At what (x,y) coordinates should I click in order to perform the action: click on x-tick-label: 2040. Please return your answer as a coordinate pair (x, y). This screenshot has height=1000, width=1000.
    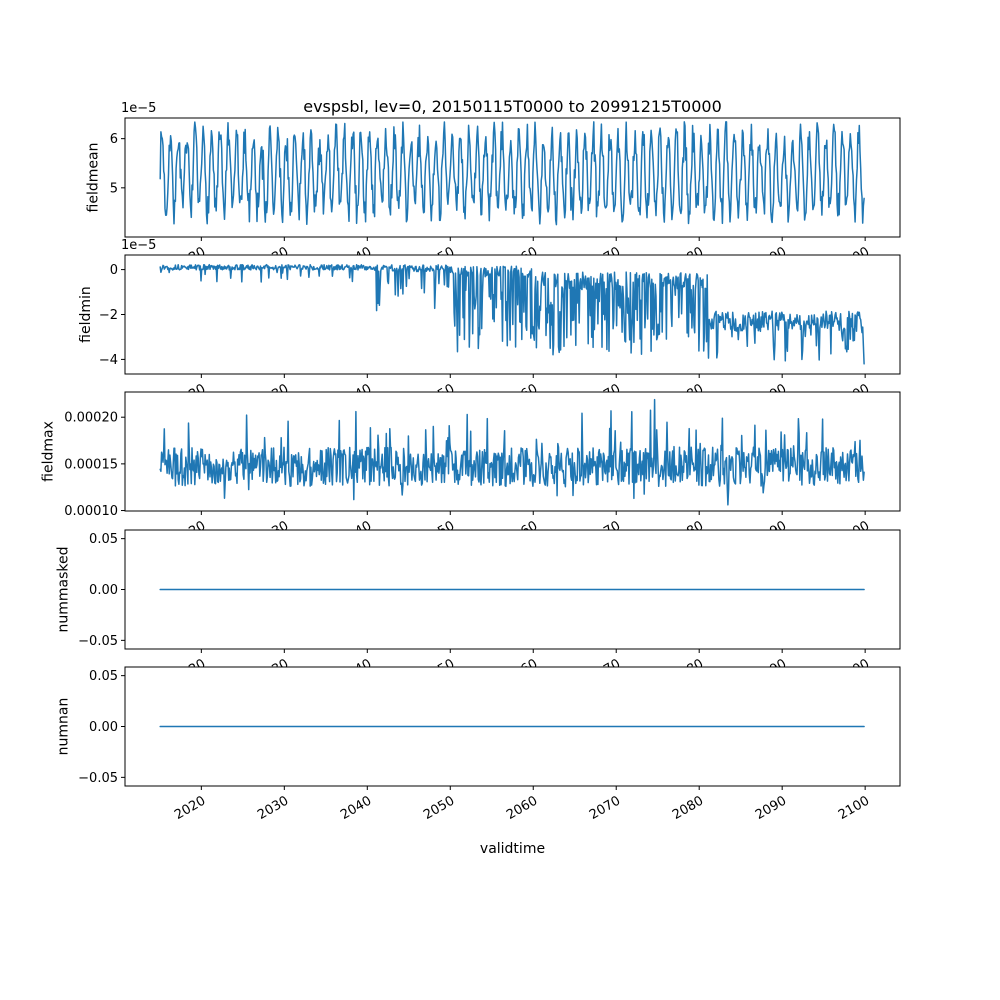
    Looking at the image, I should click on (356, 808).